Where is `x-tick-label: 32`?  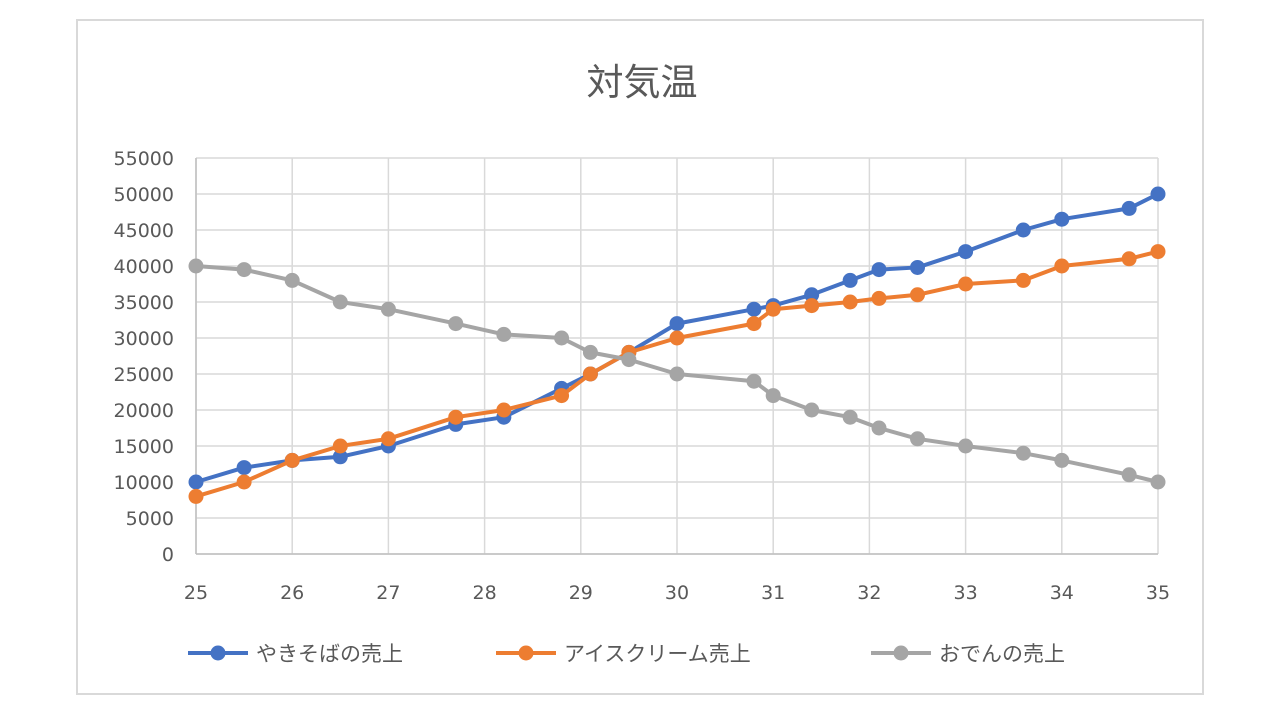 x-tick-label: 32 is located at coordinates (869, 593).